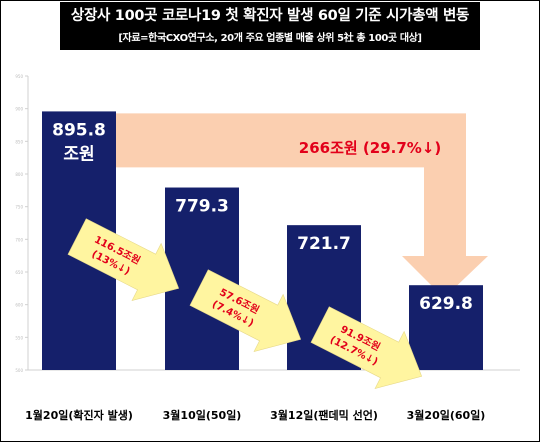 Image resolution: width=540 pixels, height=442 pixels. Describe the element at coordinates (270, 16) in the screenshot. I see `chart-title: 상장사 100곳 코로나19 첫 확진자 발생 60일 기준 시가총액 변동` at that location.